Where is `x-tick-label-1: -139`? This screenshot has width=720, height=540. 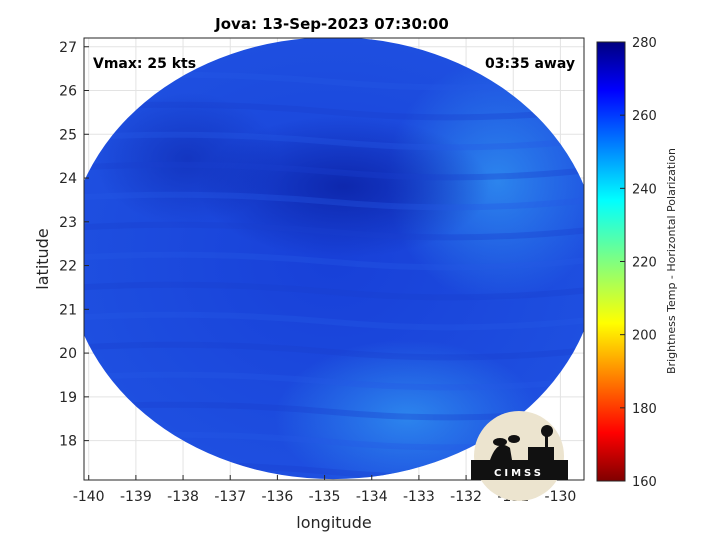
x-tick-label-1: -139 is located at coordinates (136, 497).